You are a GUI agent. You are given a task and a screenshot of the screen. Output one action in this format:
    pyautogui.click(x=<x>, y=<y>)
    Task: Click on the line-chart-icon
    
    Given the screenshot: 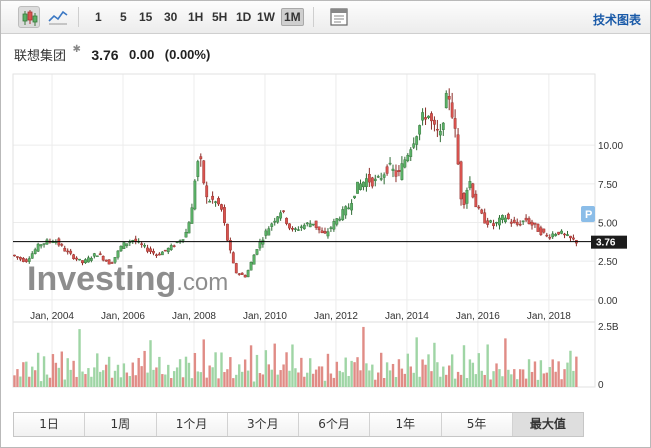 What is the action you would take?
    pyautogui.click(x=58, y=17)
    